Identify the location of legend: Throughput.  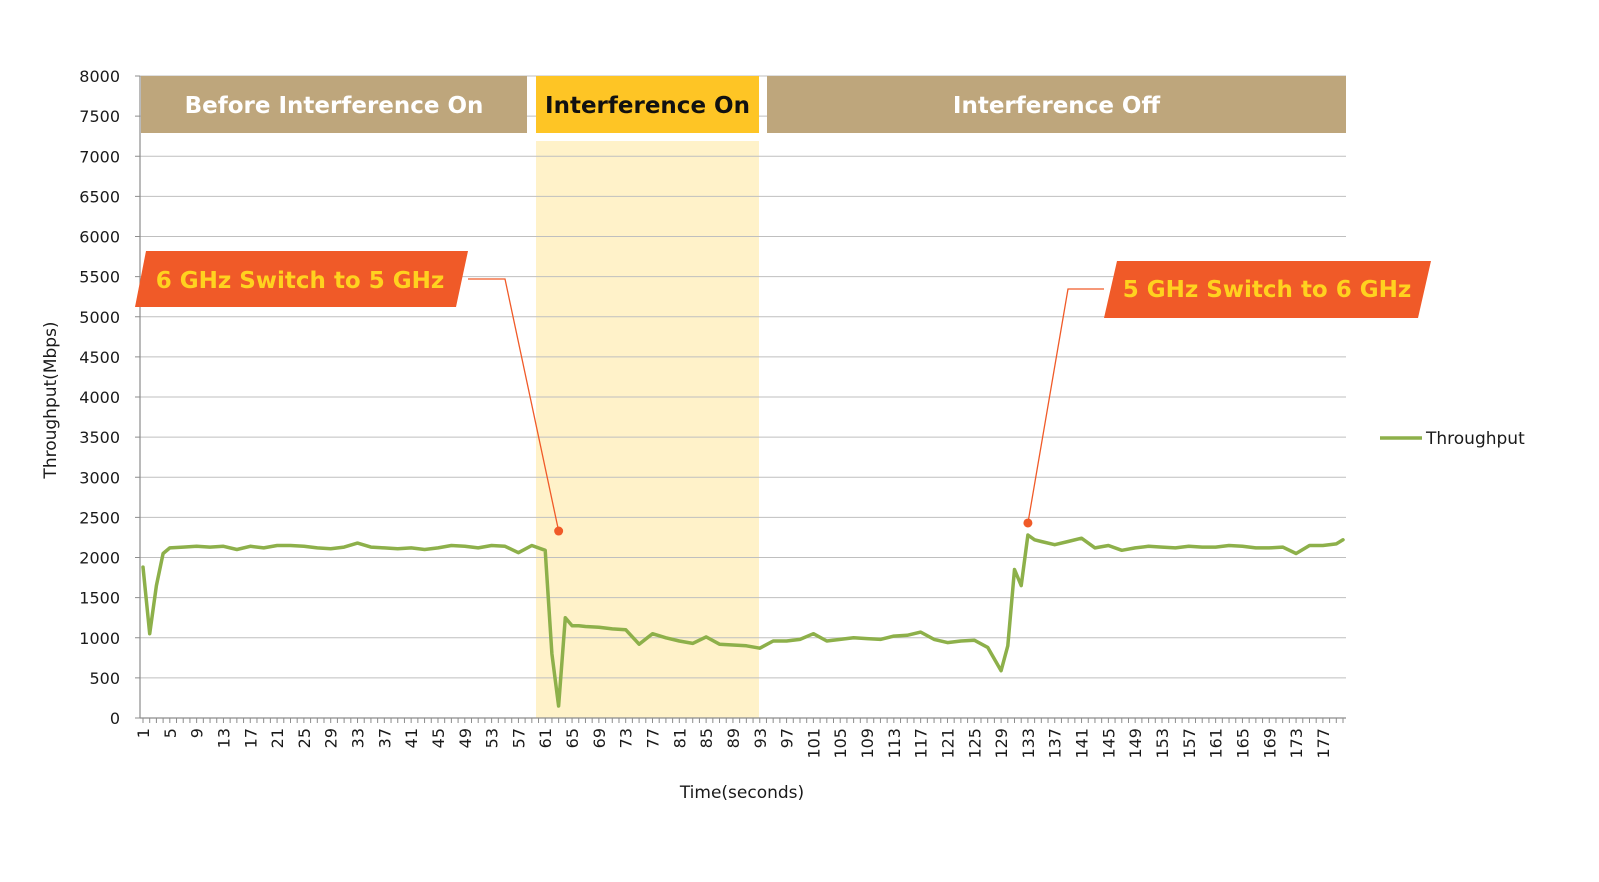
(1452, 439).